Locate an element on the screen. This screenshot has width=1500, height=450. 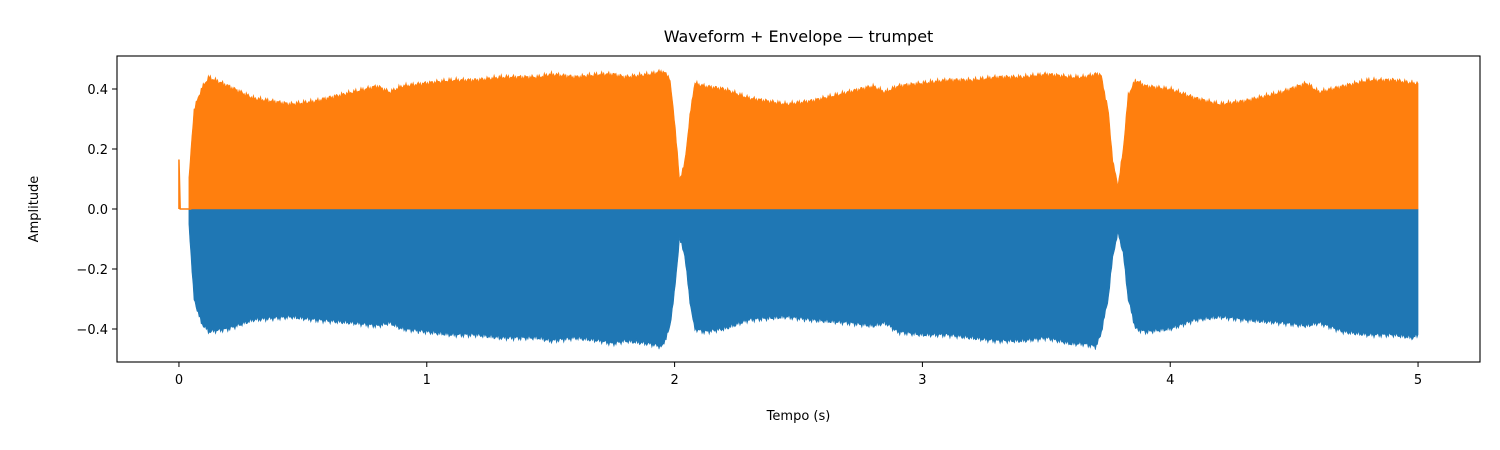
envelope-onset-line is located at coordinates (185, 184).